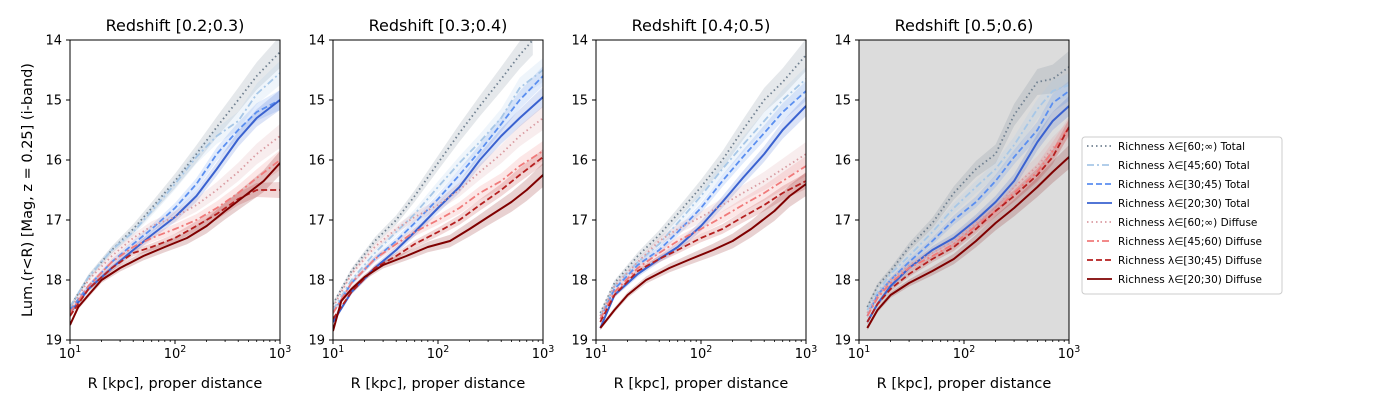 This screenshot has width=1400, height=400. What do you see at coordinates (1184, 185) in the screenshot?
I see `legend-label: Richness λ∈[30;45) Total` at bounding box center [1184, 185].